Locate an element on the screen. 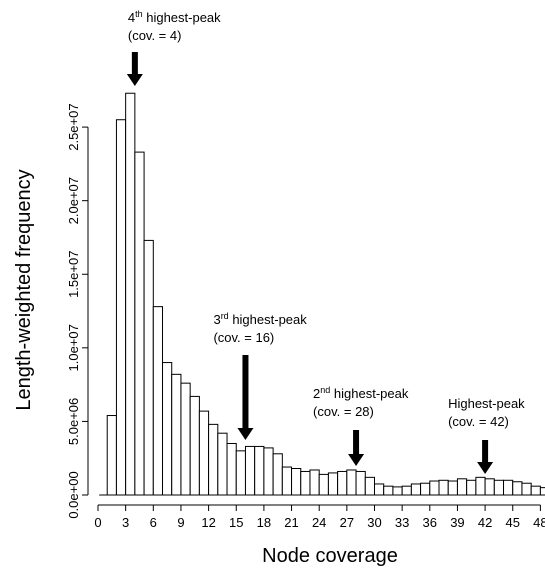  annotation-text: 2nd highest-peak is located at coordinates (361, 393).